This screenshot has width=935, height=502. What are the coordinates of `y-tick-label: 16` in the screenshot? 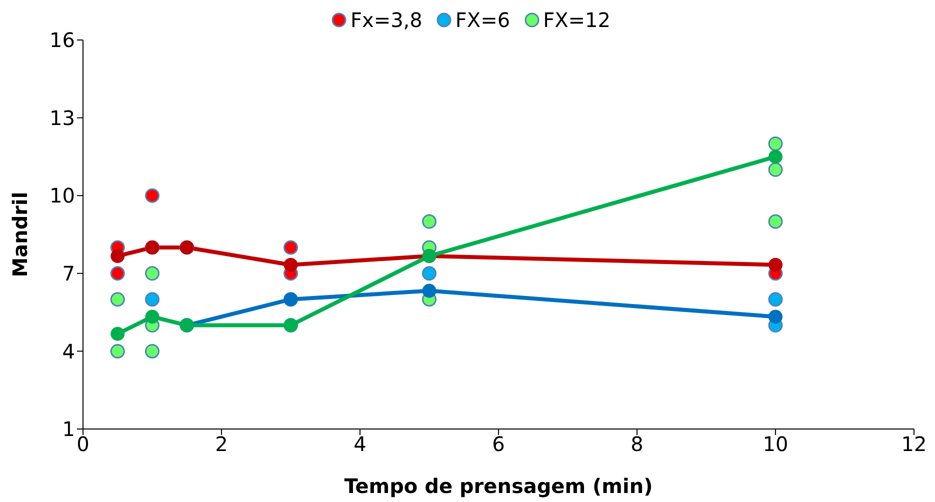 It's located at (62, 40).